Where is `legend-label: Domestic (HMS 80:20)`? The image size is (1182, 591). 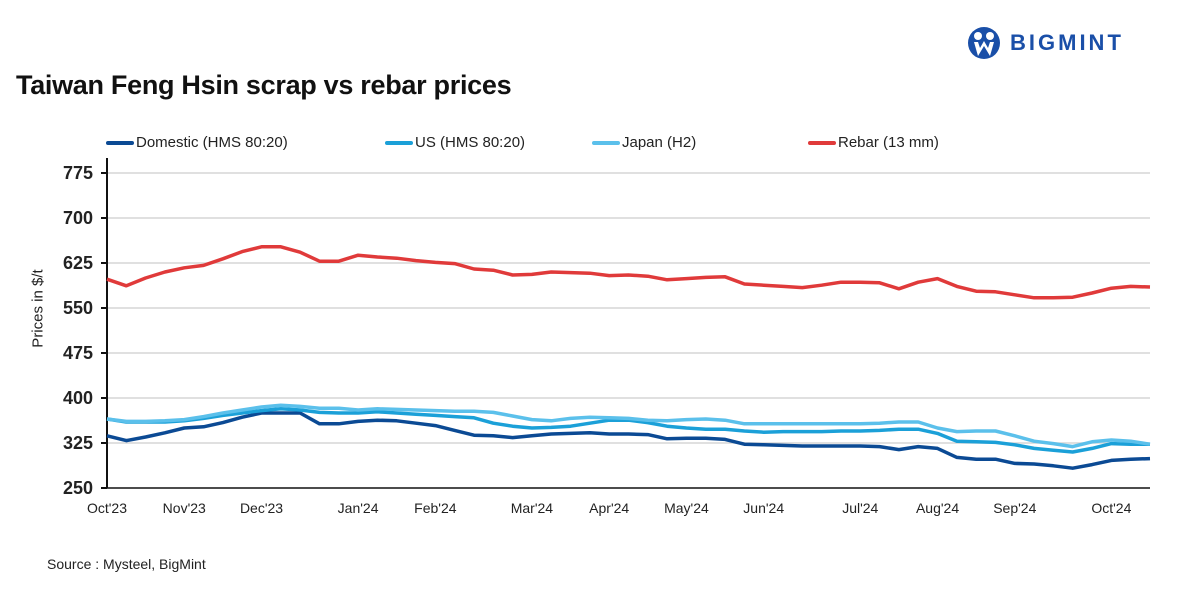
legend-label: Domestic (HMS 80:20) is located at coordinates (212, 142).